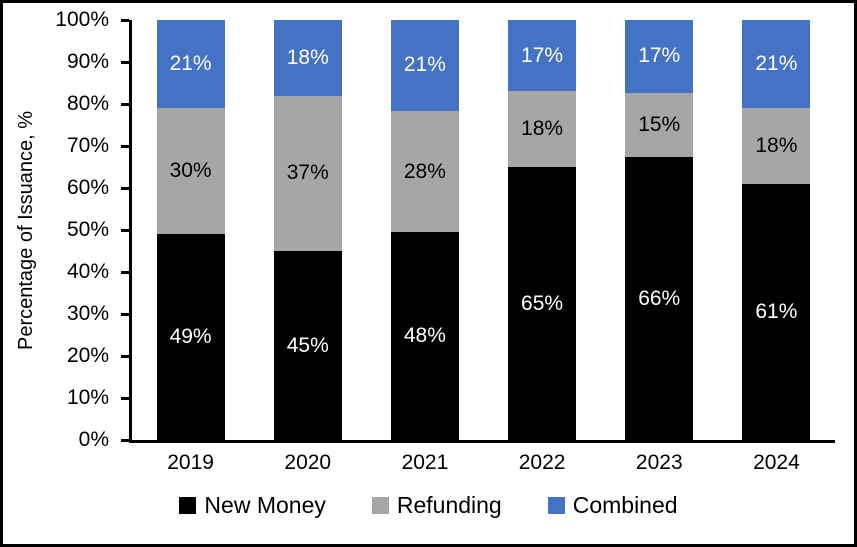 This screenshot has width=857, height=547. What do you see at coordinates (776, 146) in the screenshot?
I see `bar-segment-refunding-2024: 18%` at bounding box center [776, 146].